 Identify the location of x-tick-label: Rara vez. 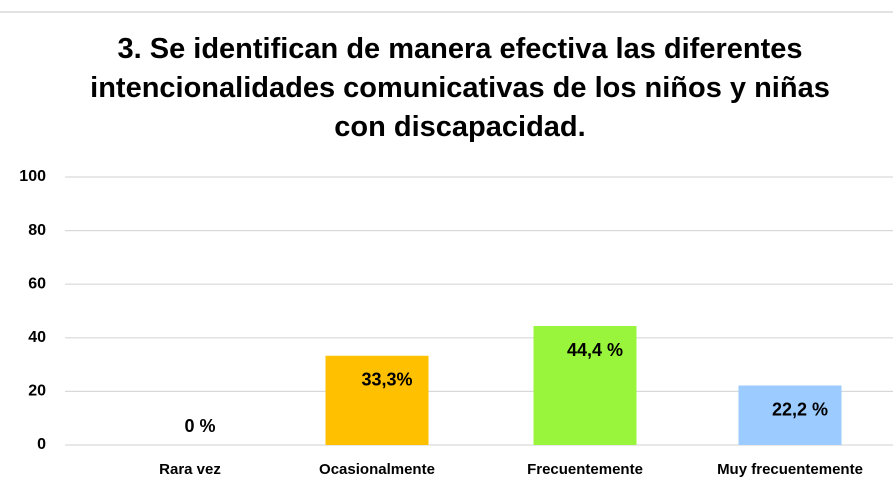
(190, 469).